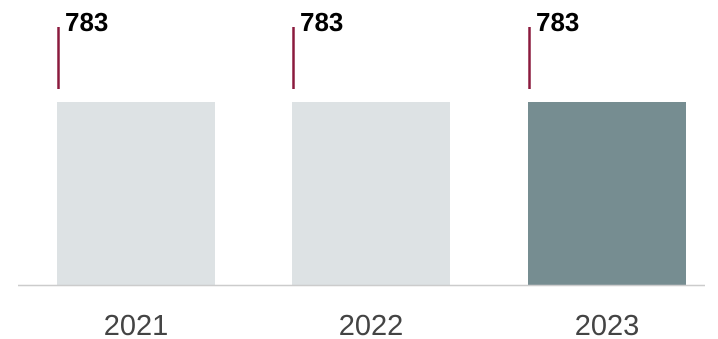 Image resolution: width=718 pixels, height=339 pixels. I want to click on value-label-2021: 783, so click(86, 22).